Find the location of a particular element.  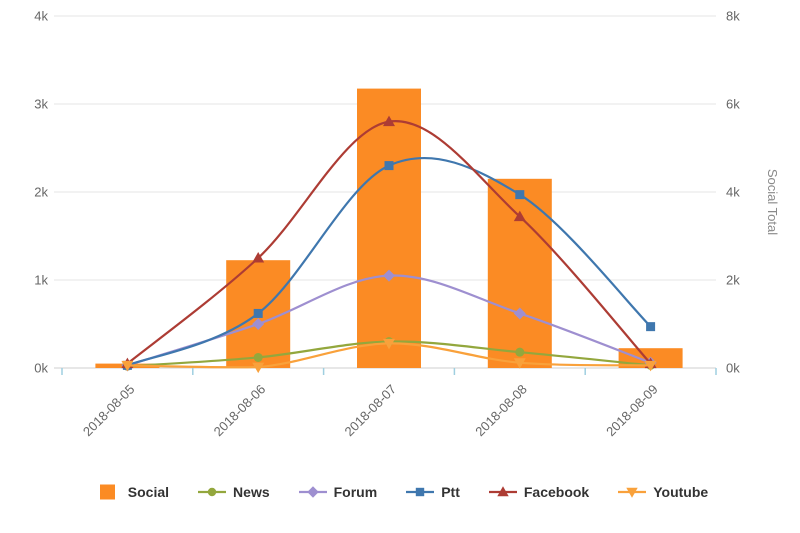

right-axis-title: Social Total is located at coordinates (772, 202).